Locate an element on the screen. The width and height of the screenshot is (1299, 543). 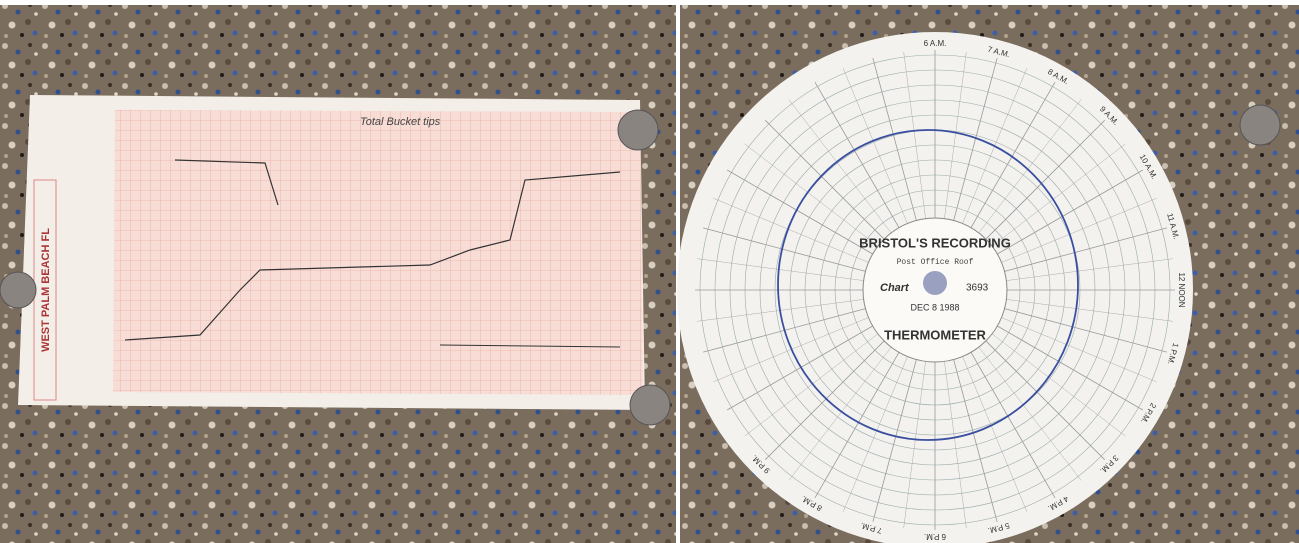
hour-label: 12 NOON is located at coordinates (1181, 289).